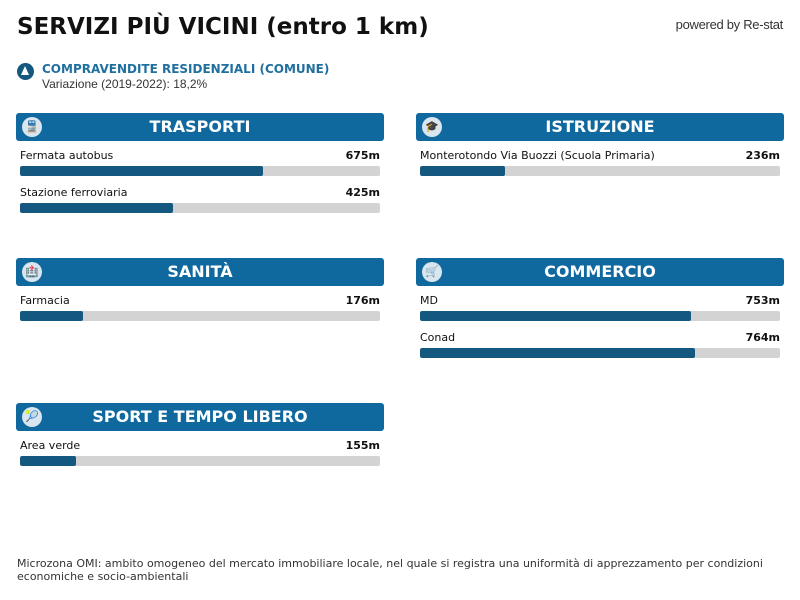  Describe the element at coordinates (50, 445) in the screenshot. I see `service-label: Area verde` at that location.